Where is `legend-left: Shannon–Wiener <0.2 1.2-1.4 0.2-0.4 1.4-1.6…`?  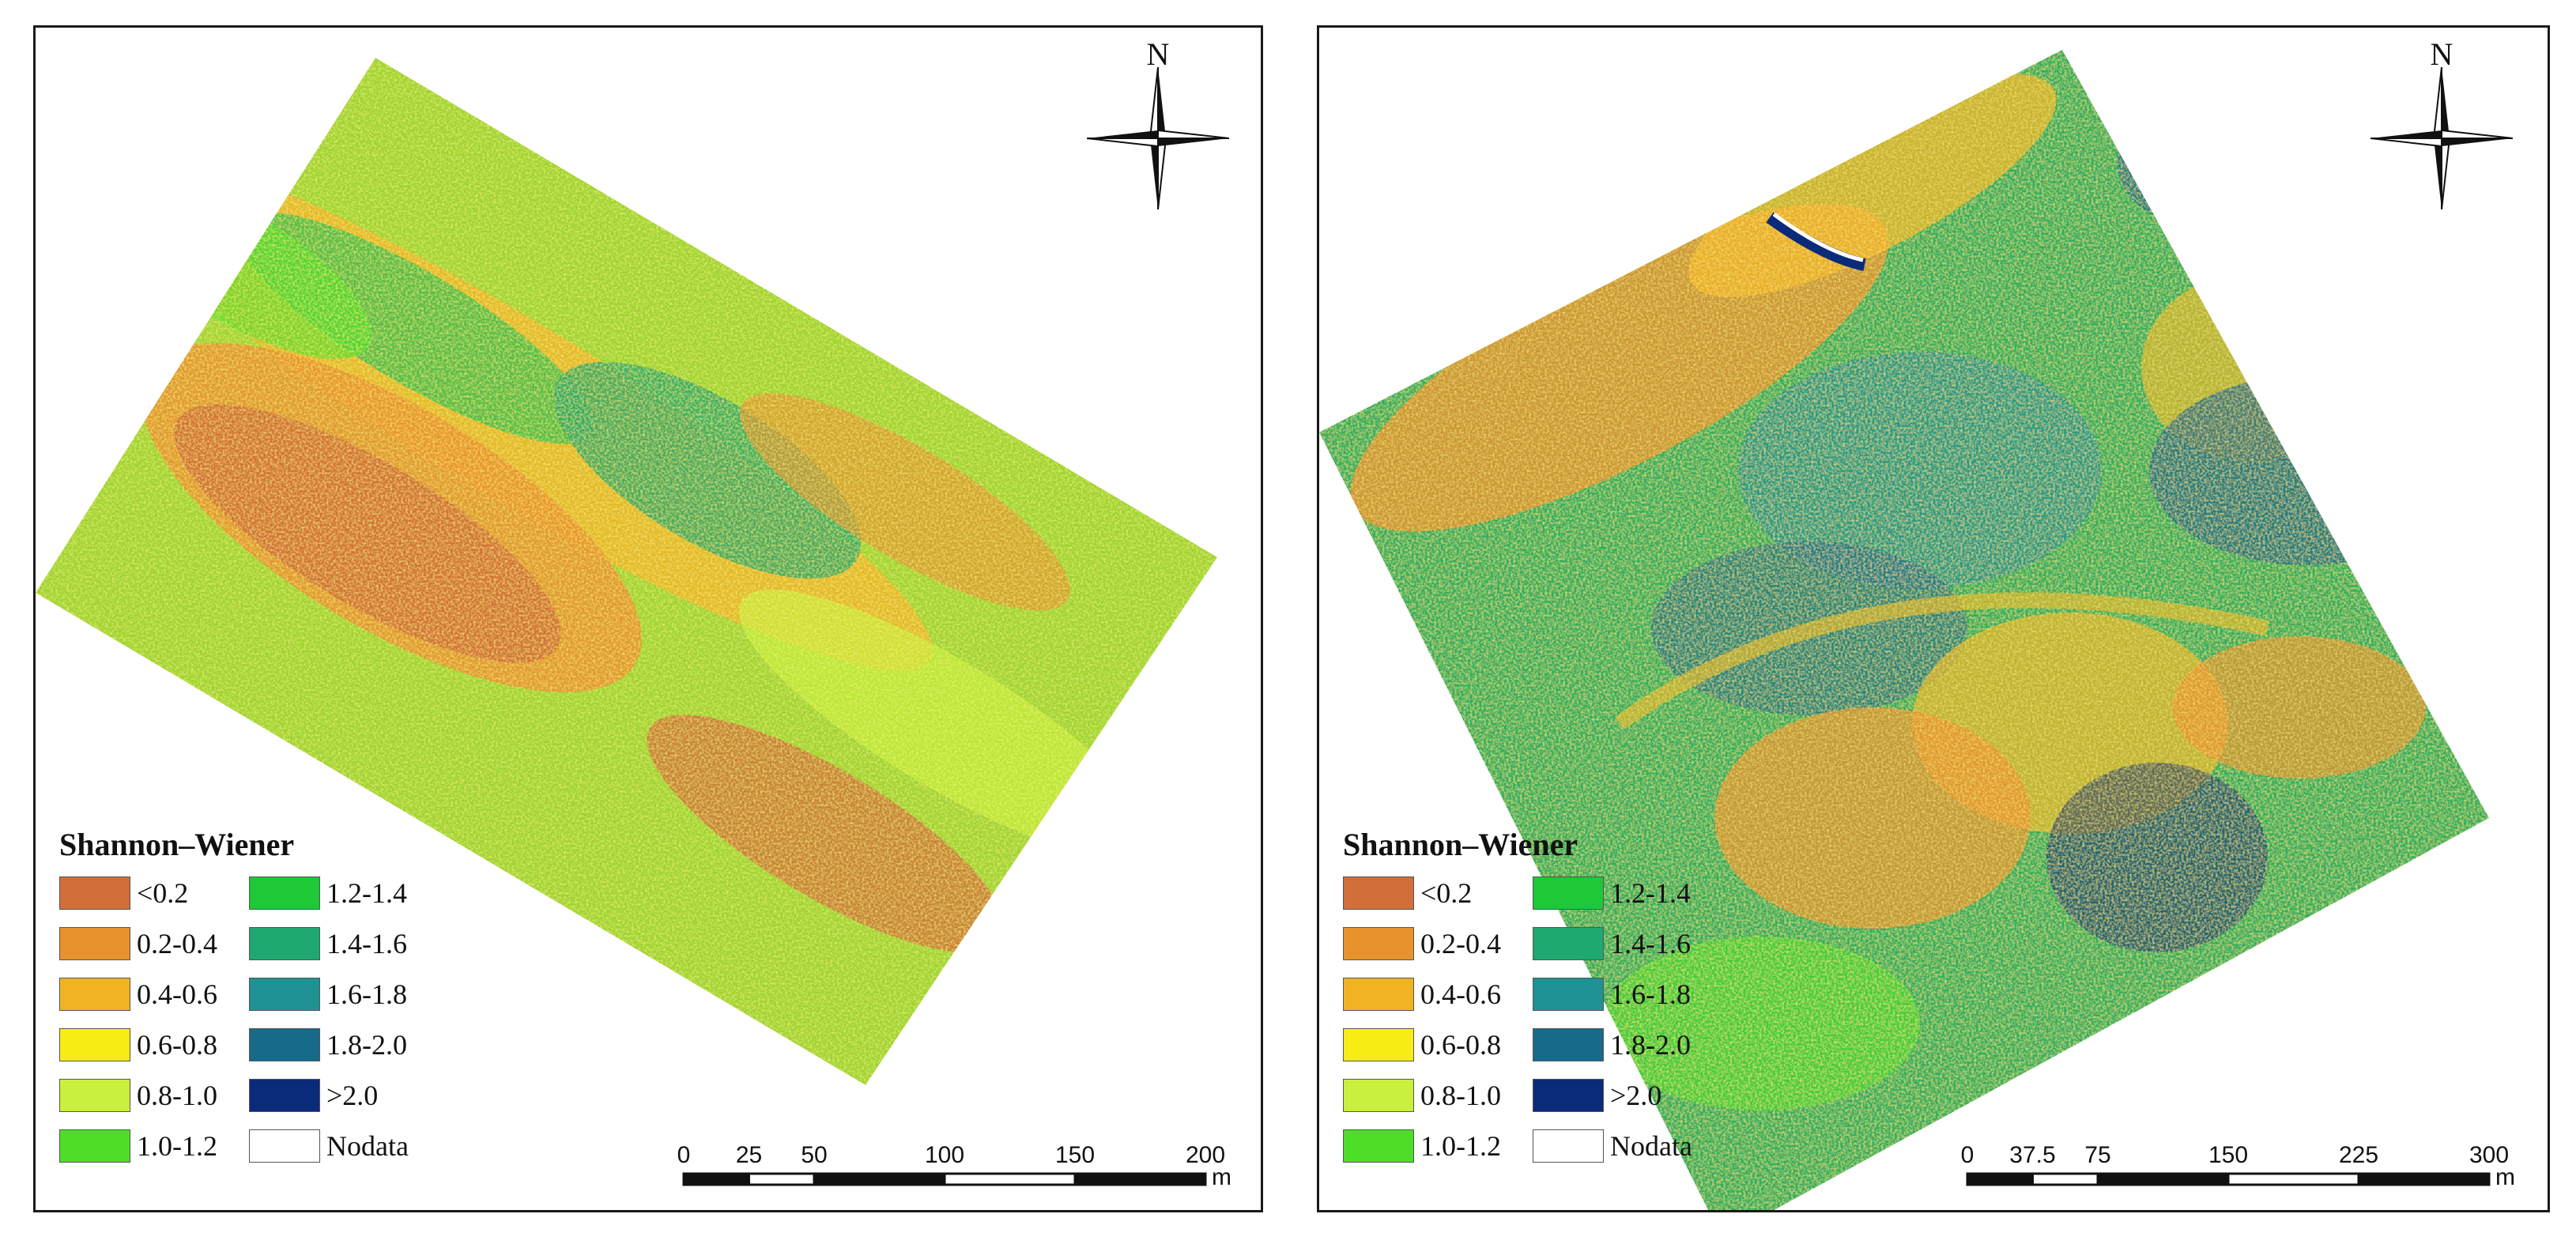
legend-left: Shannon–Wiener <0.2 1.2-1.4 0.2-0.4 1.4-1.6… is located at coordinates (280, 995).